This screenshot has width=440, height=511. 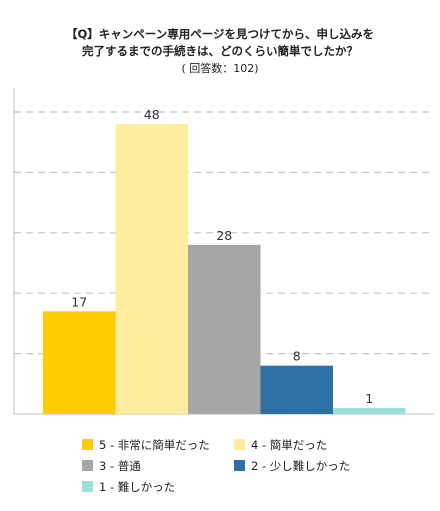 What do you see at coordinates (79, 301) in the screenshot?
I see `bar-value-label: 17` at bounding box center [79, 301].